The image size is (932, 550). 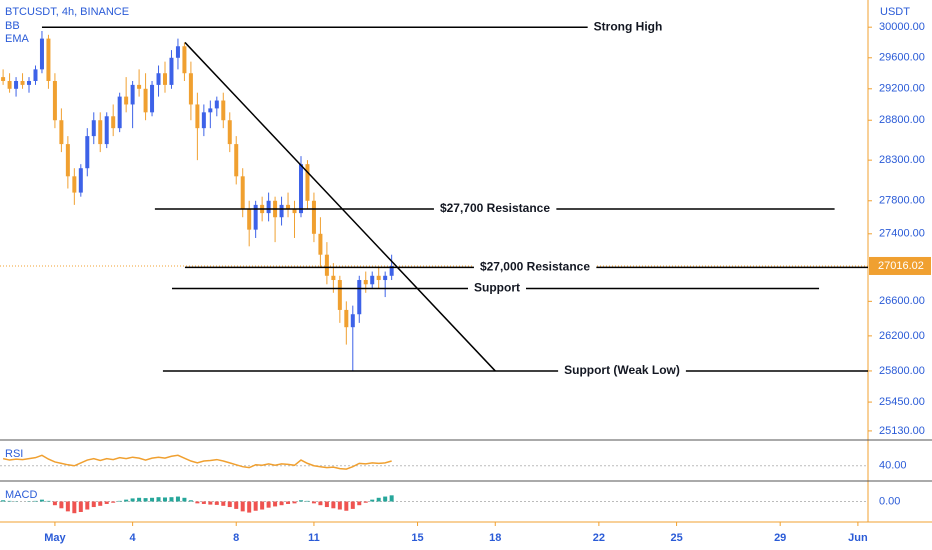 What do you see at coordinates (902, 160) in the screenshot?
I see `y-tick-label: 28300.00` at bounding box center [902, 160].